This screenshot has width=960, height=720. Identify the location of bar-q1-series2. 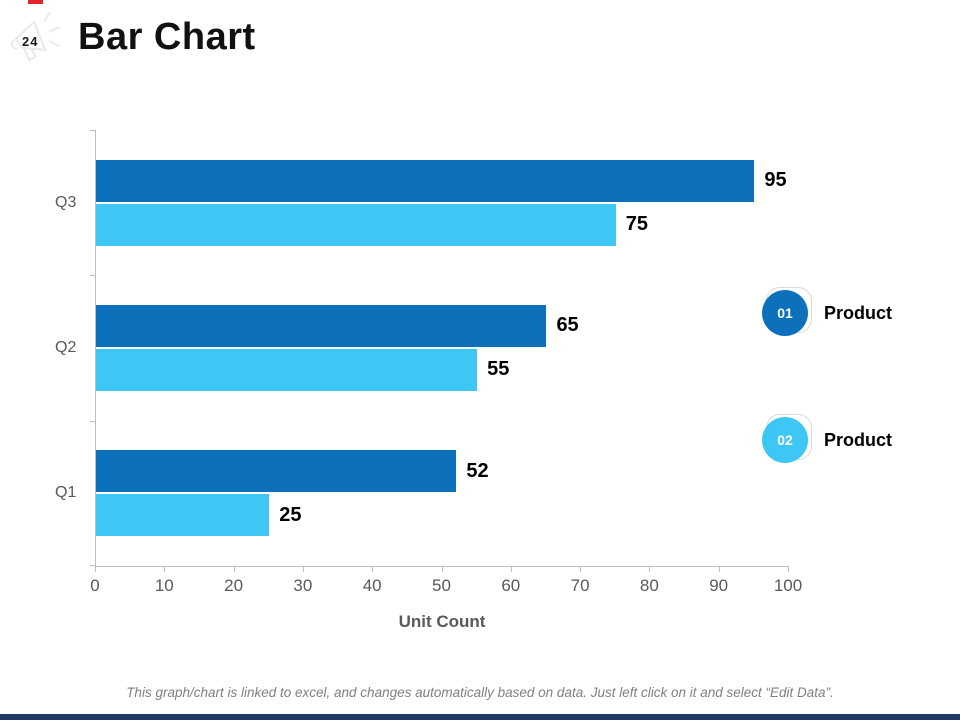
(183, 515).